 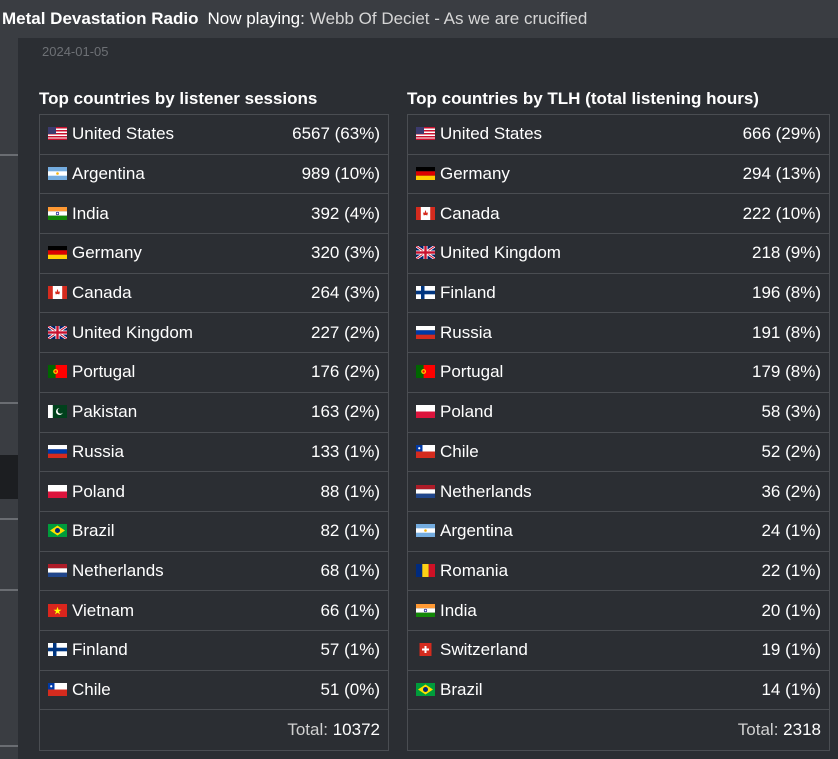 I want to click on table-row: Canada 264 (3%), so click(x=214, y=292).